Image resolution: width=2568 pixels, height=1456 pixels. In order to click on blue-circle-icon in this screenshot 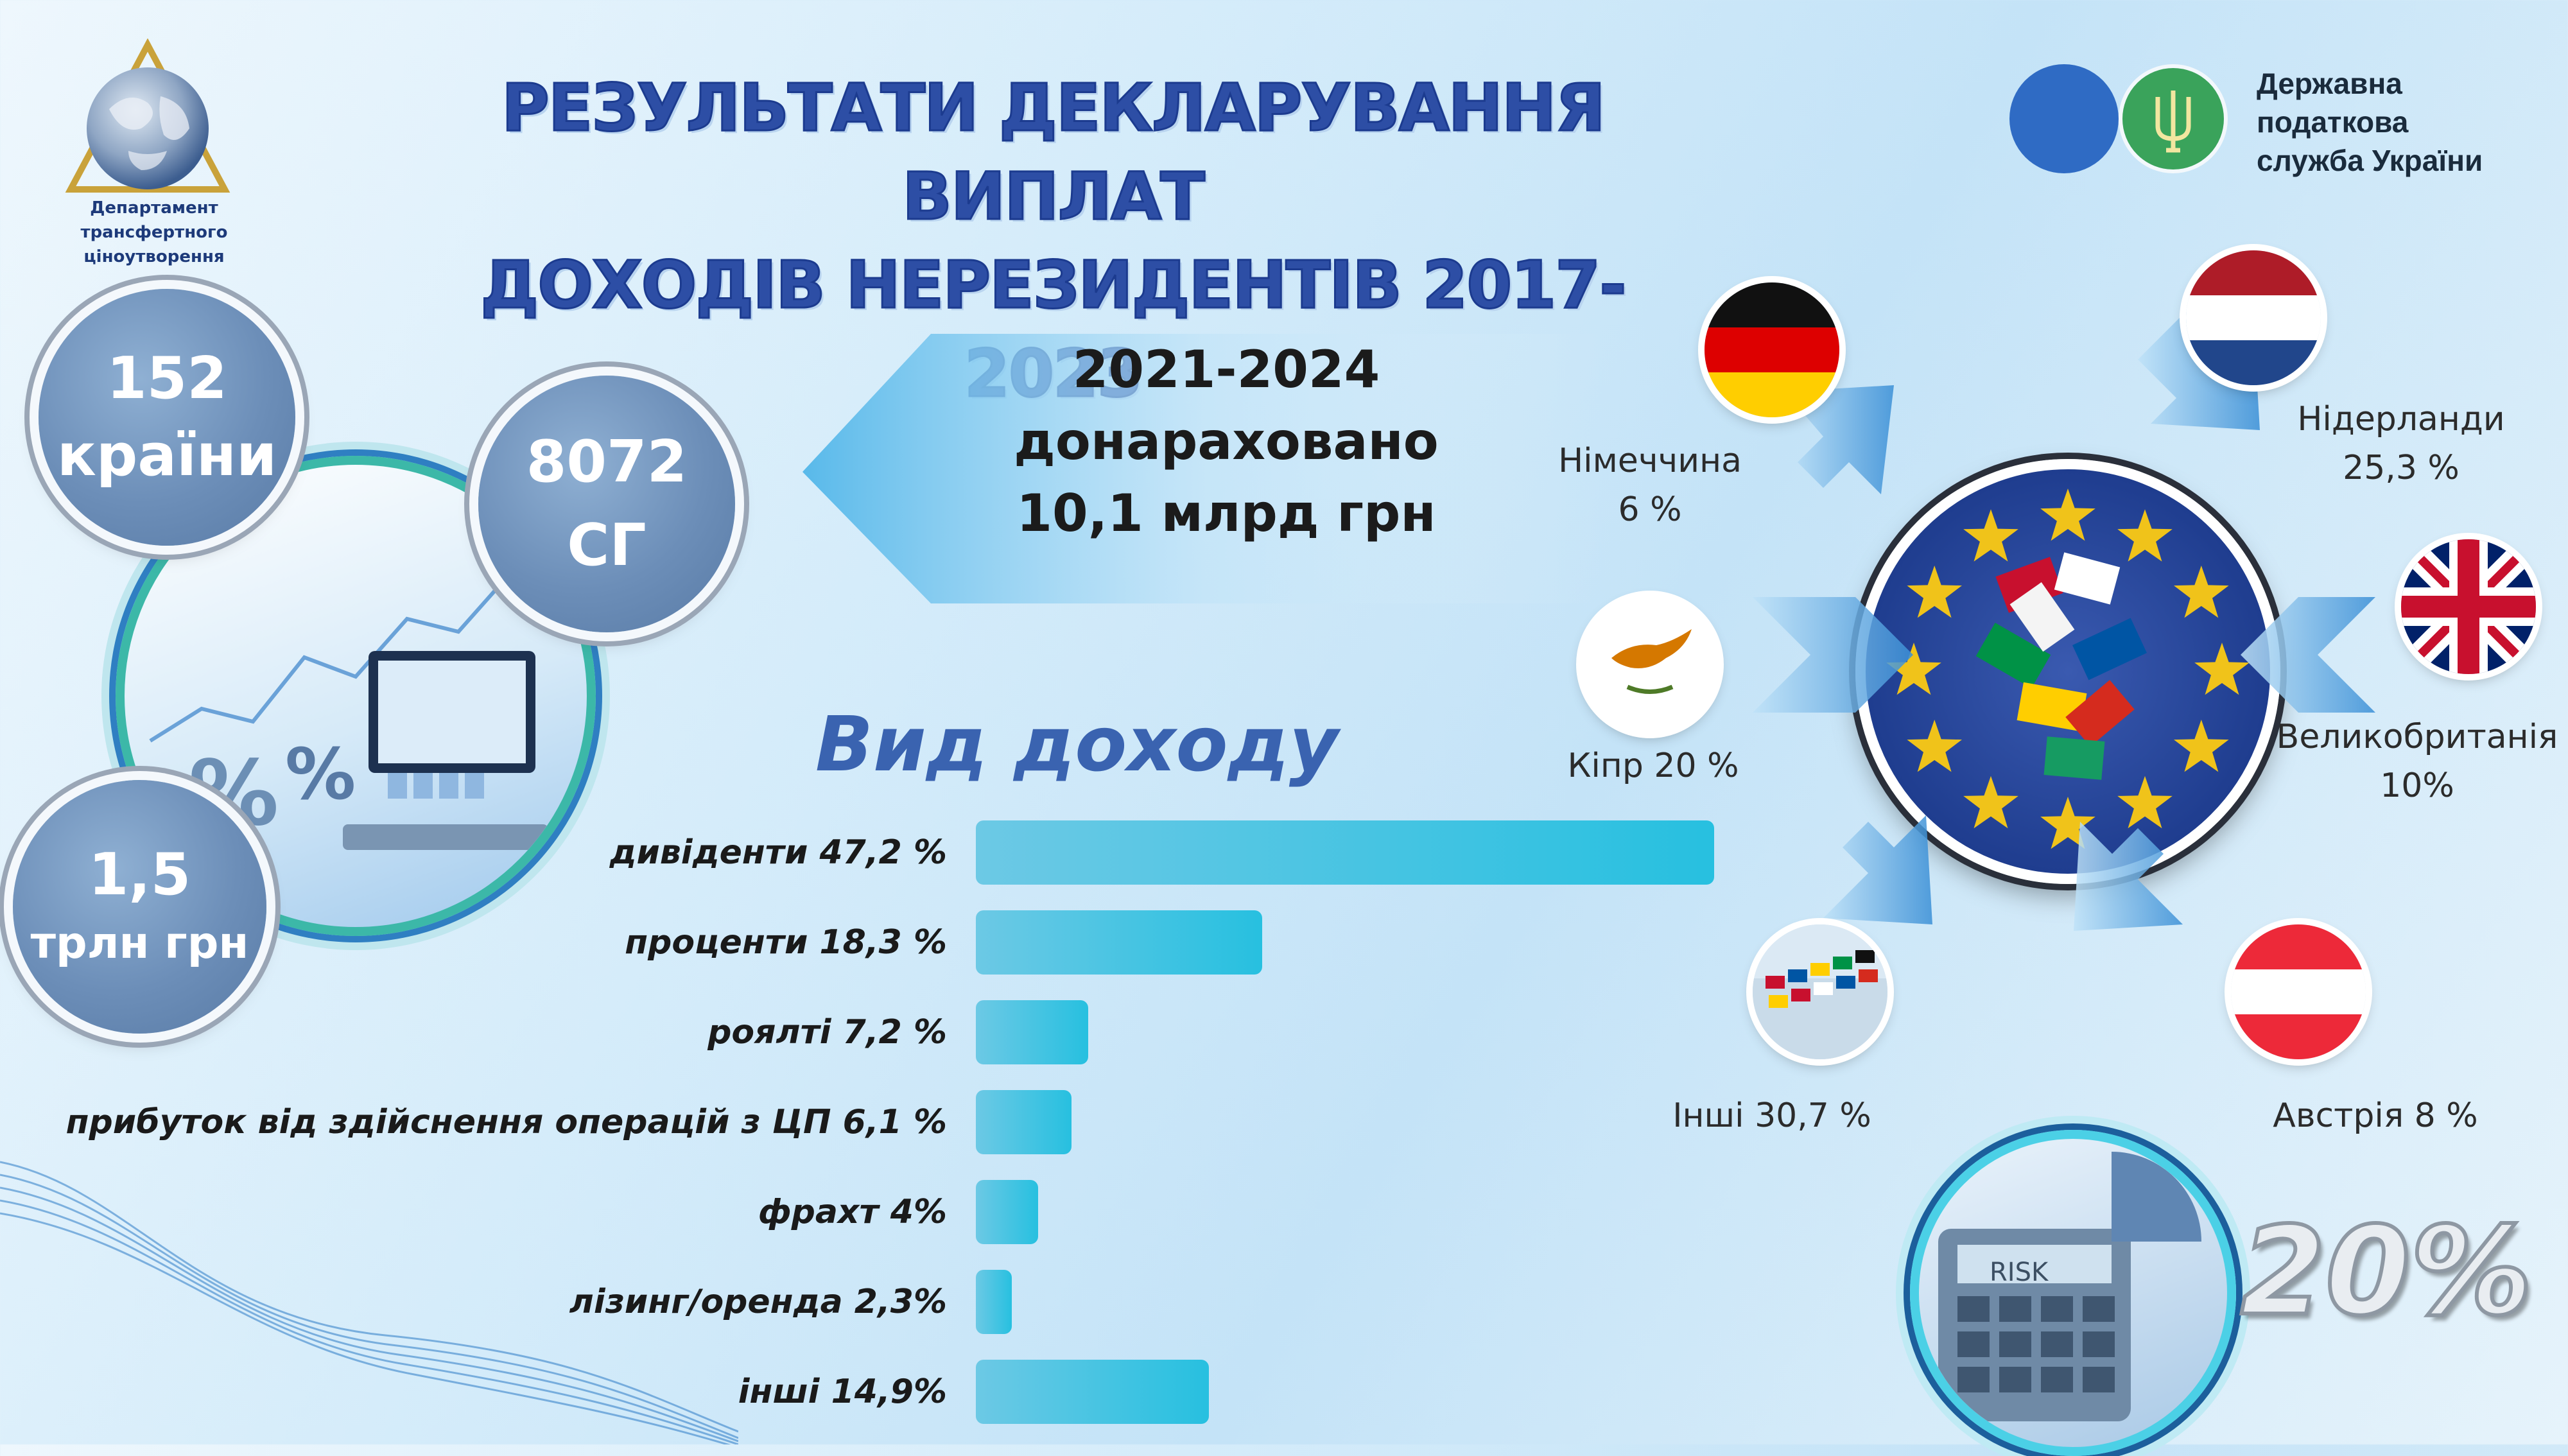, I will do `click(2064, 118)`.